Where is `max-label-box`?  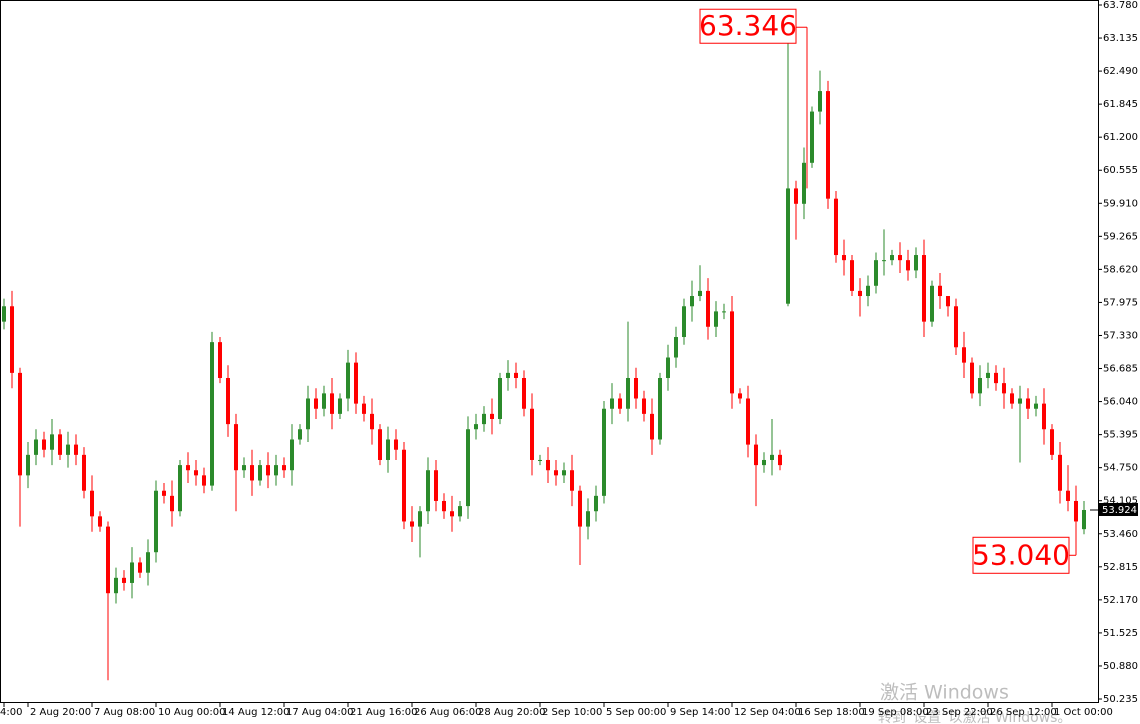 max-label-box is located at coordinates (748, 26).